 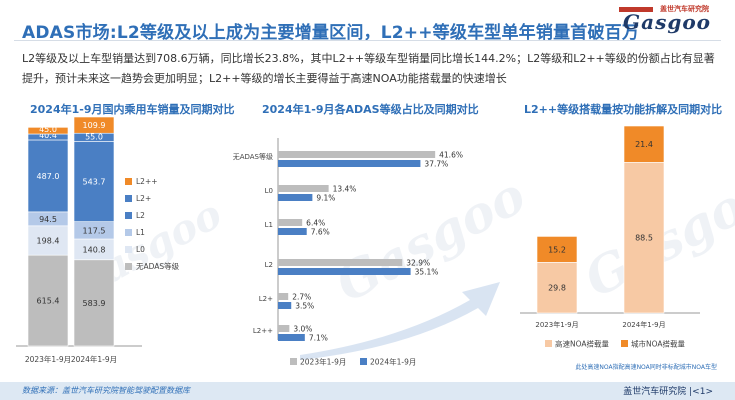 I want to click on chart1-title: 2024年1-9月国内乘用车销量及同期对比, so click(x=132, y=109).